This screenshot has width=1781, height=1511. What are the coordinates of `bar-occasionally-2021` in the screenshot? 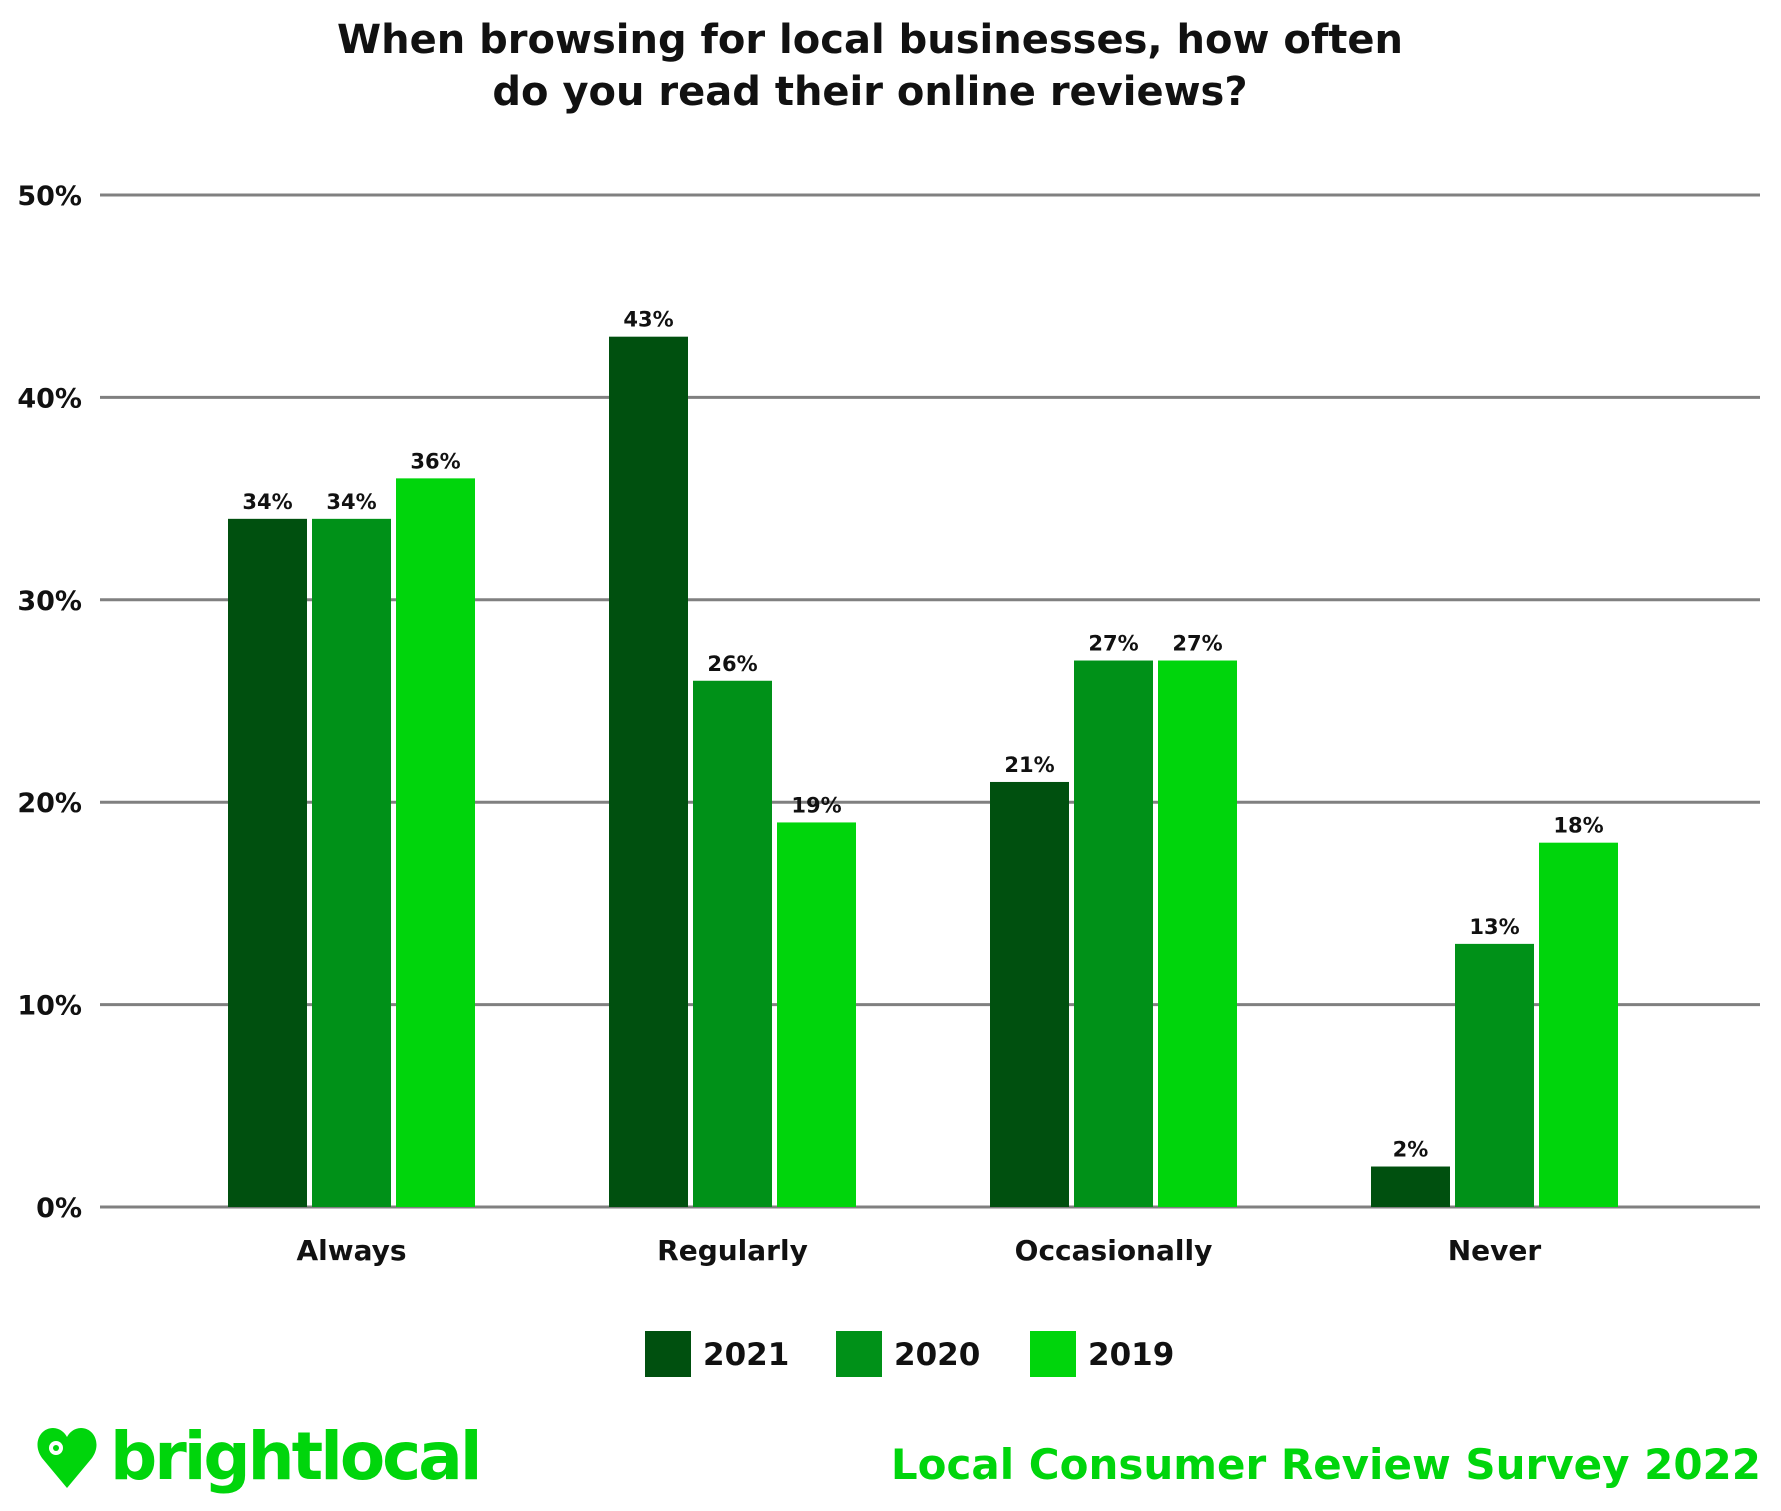 It's located at (1029, 994).